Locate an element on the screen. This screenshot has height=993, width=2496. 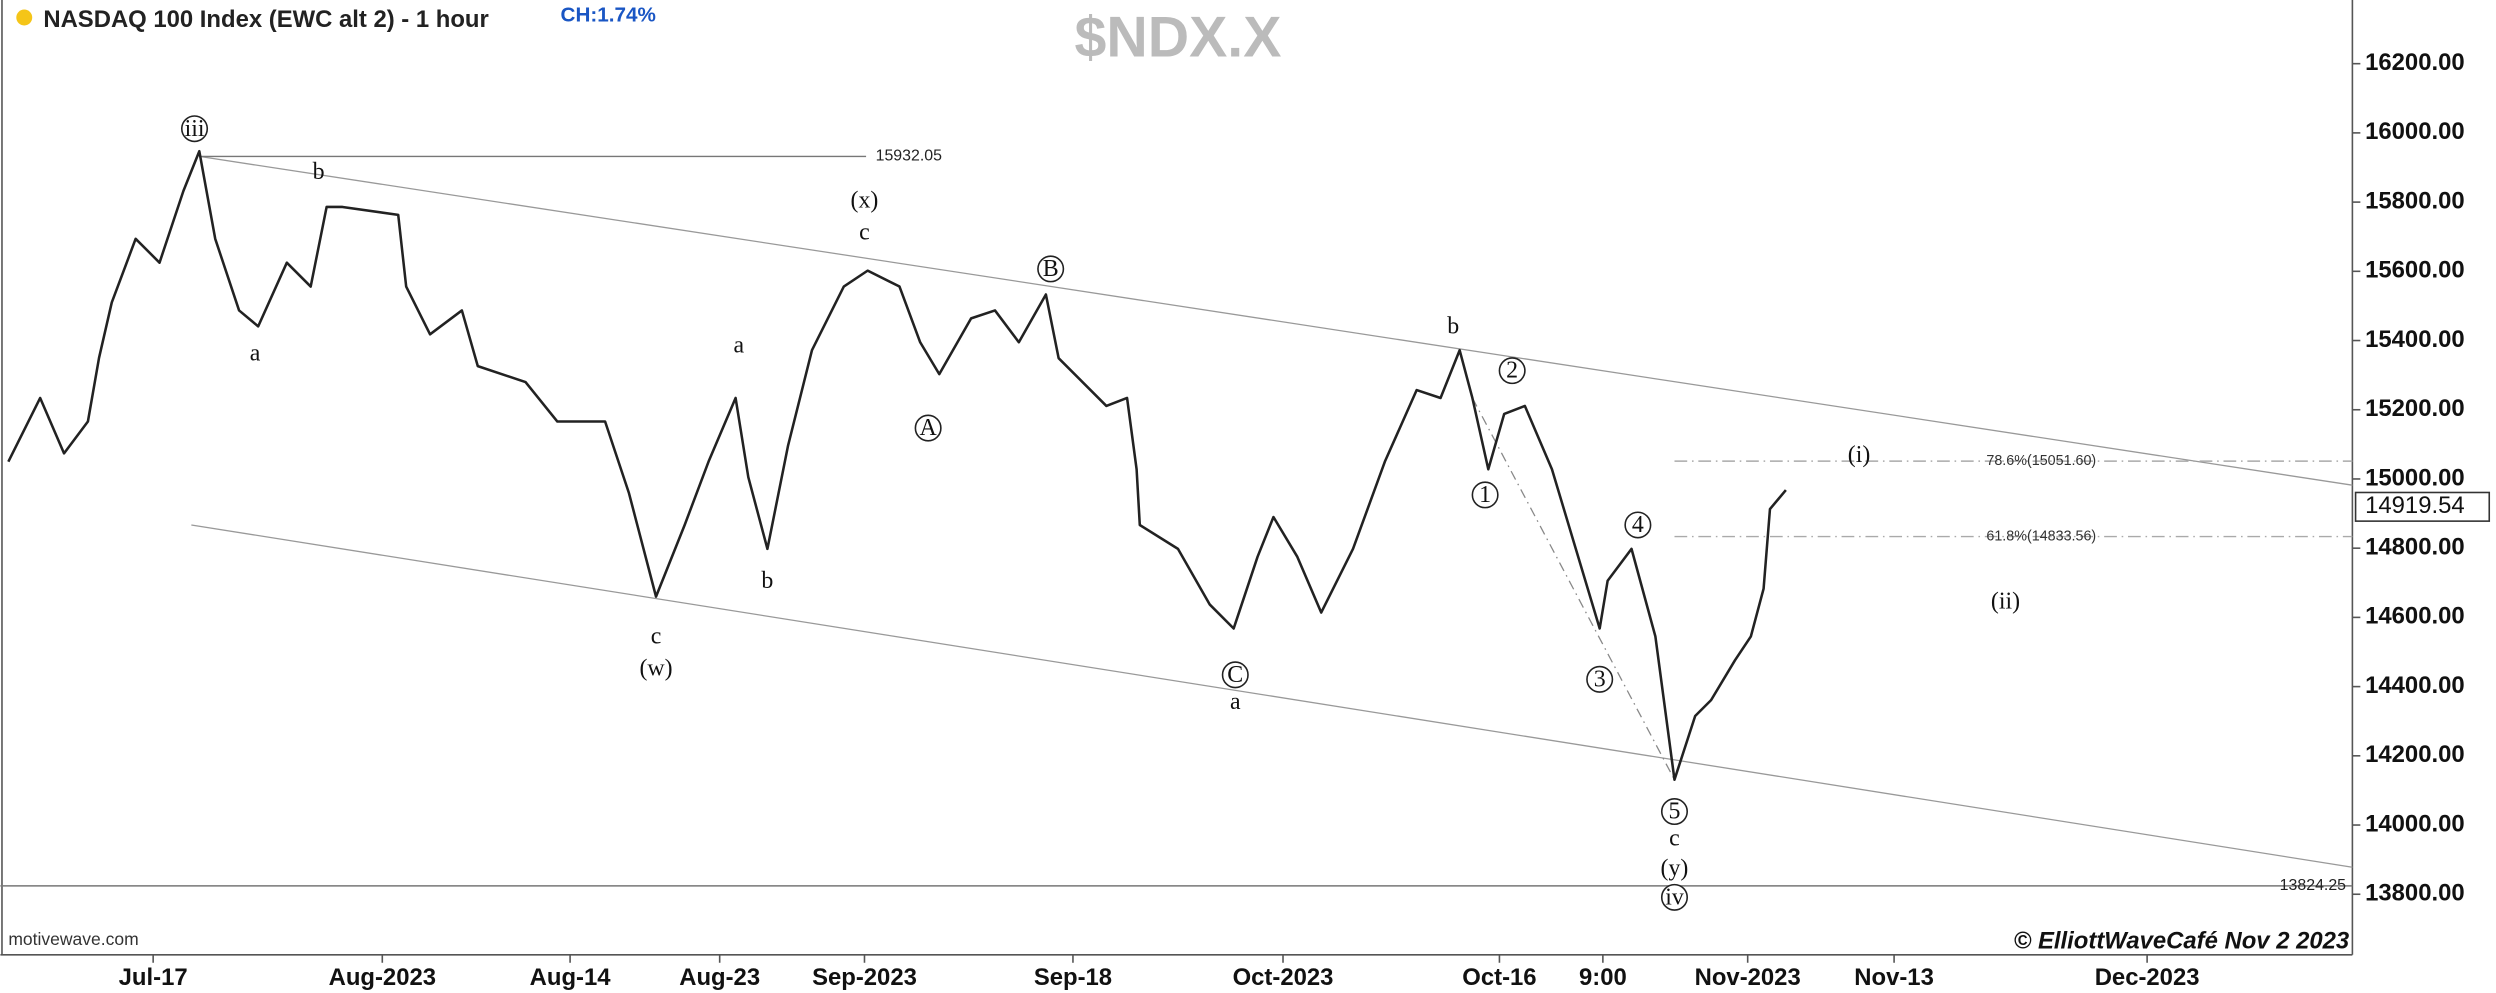
level-label: 13824.25 is located at coordinates (2313, 885).